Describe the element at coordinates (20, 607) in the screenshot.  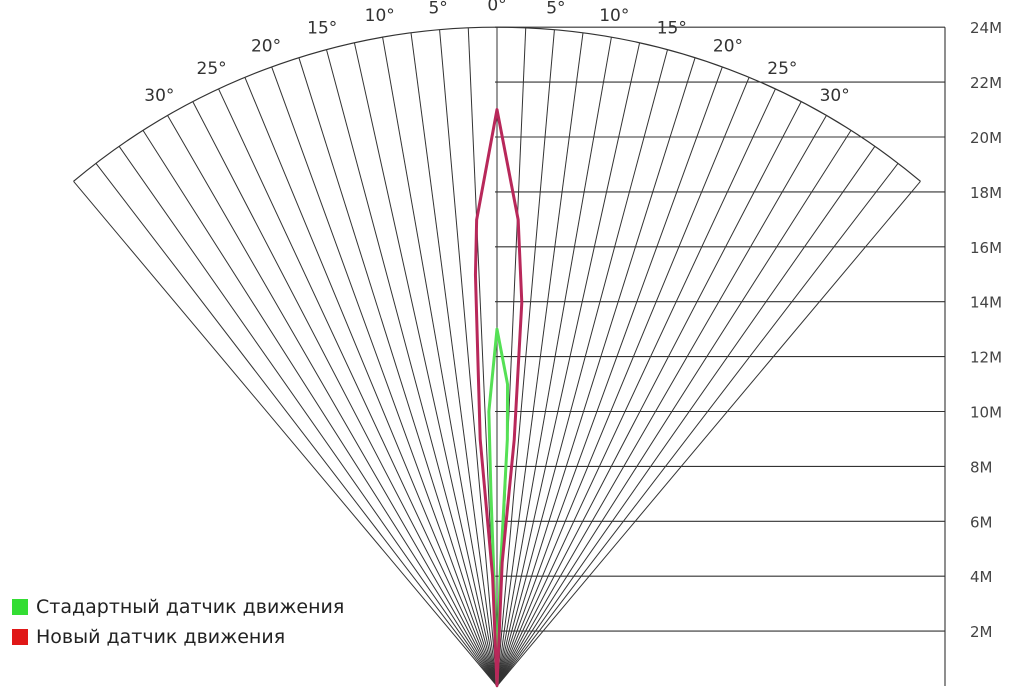
I see `legend-swatch-standard` at that location.